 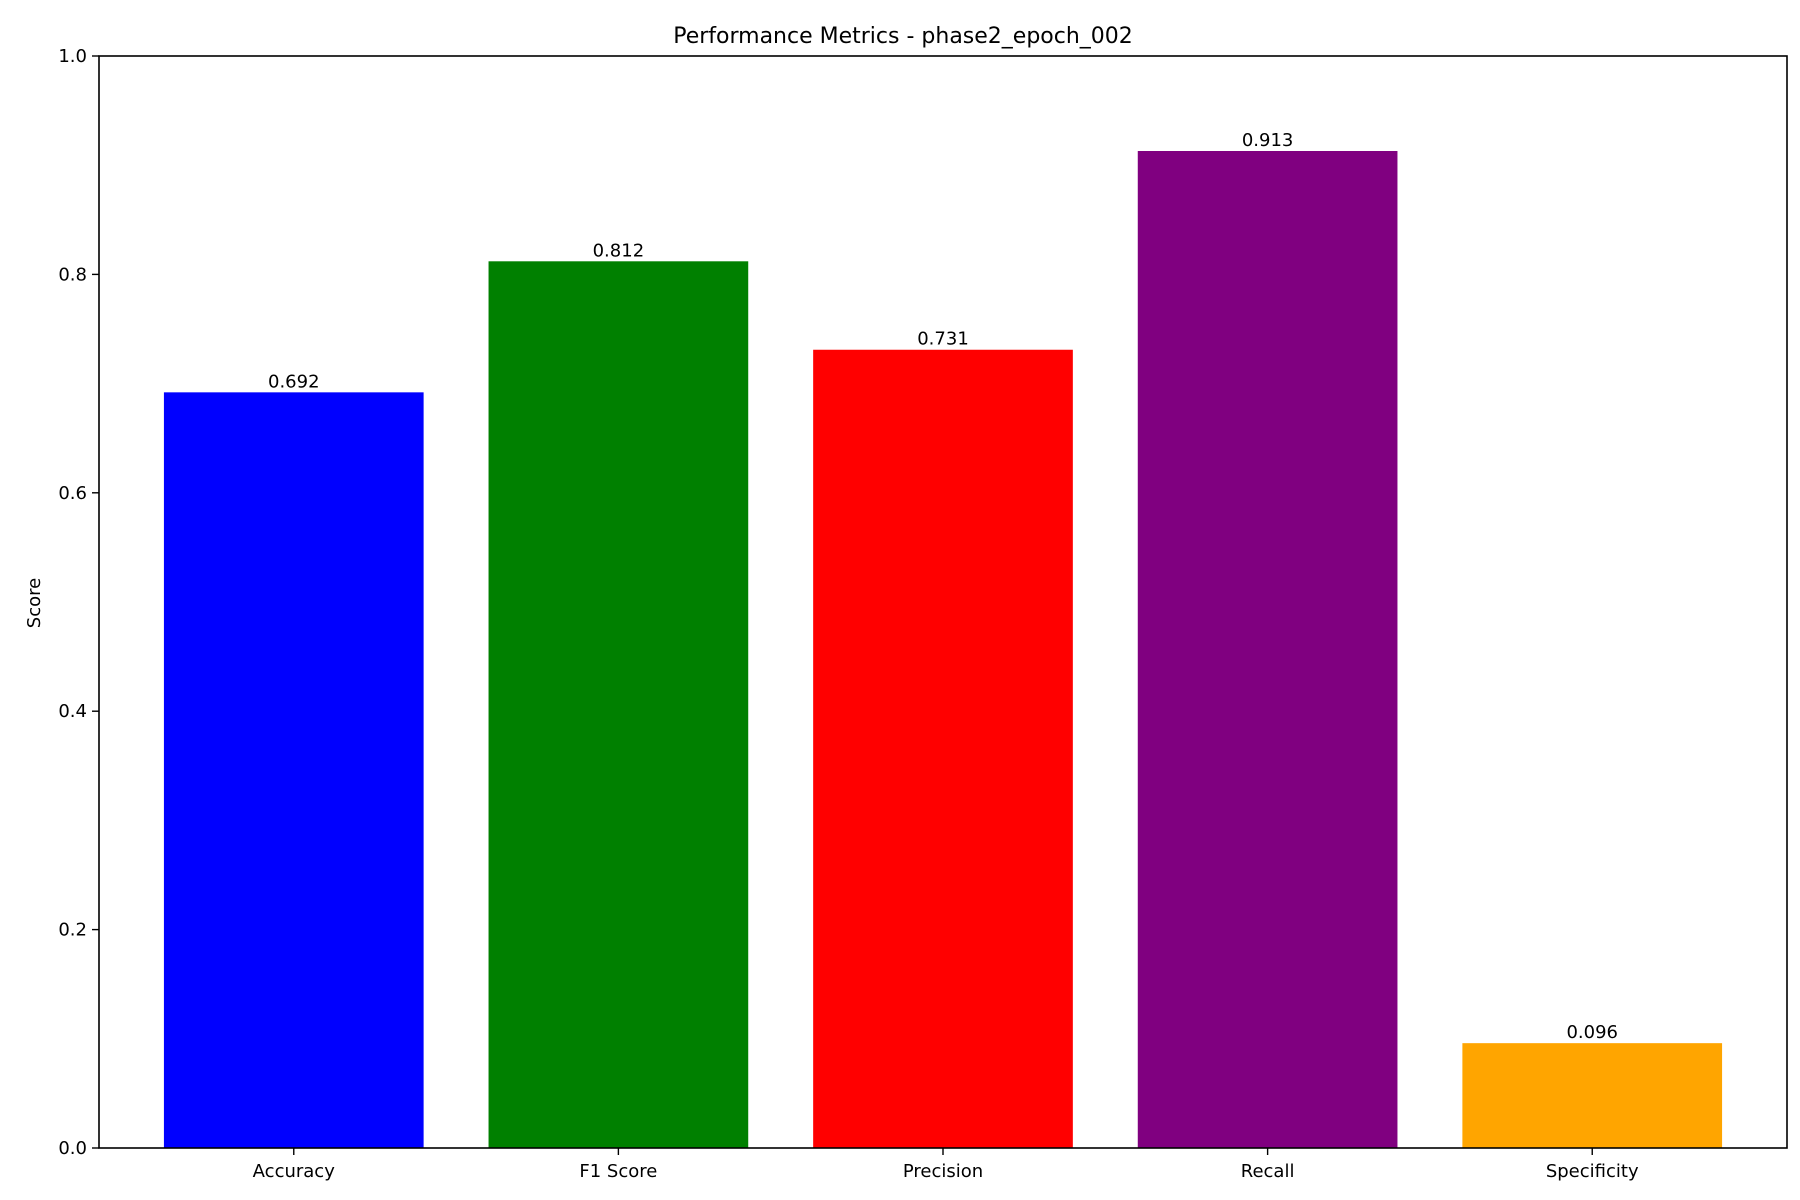 I want to click on x-tick-label-accuracy: Accuracy, so click(x=294, y=1171).